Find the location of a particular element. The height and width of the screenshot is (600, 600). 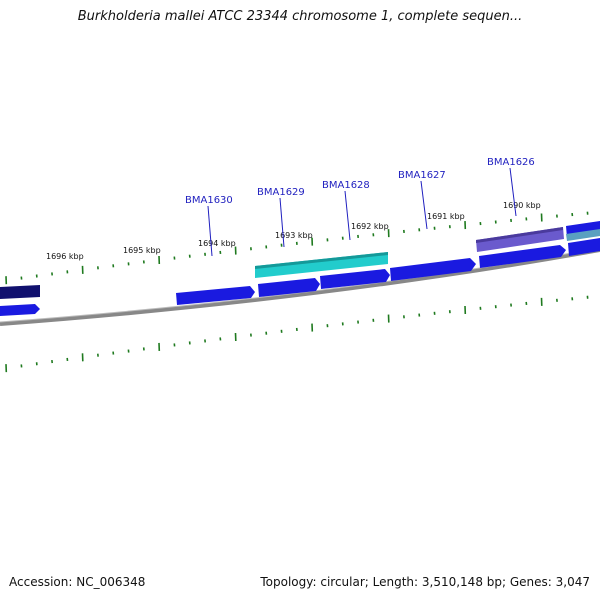

gene-arrow-bma1630 is located at coordinates (215, 295).